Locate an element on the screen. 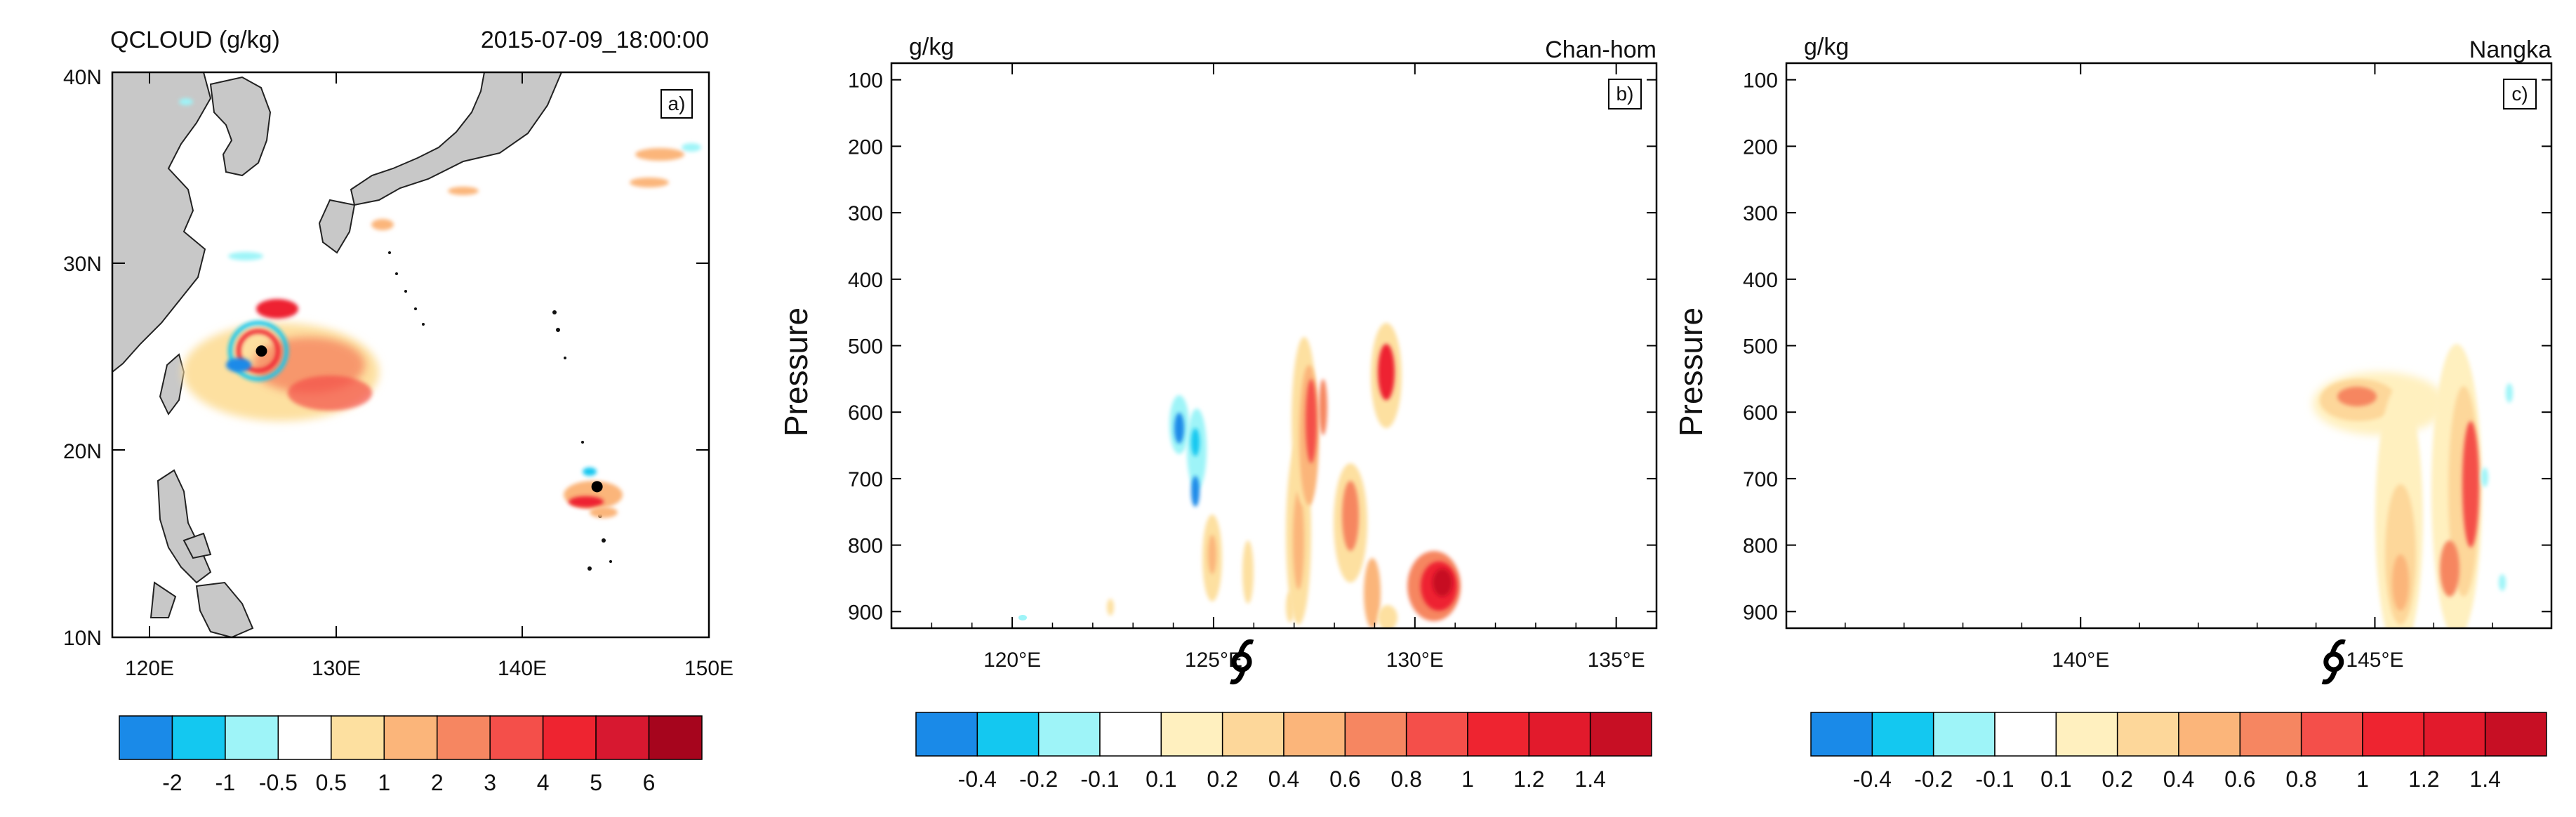  typhoon-symbol-icon is located at coordinates (2334, 661).